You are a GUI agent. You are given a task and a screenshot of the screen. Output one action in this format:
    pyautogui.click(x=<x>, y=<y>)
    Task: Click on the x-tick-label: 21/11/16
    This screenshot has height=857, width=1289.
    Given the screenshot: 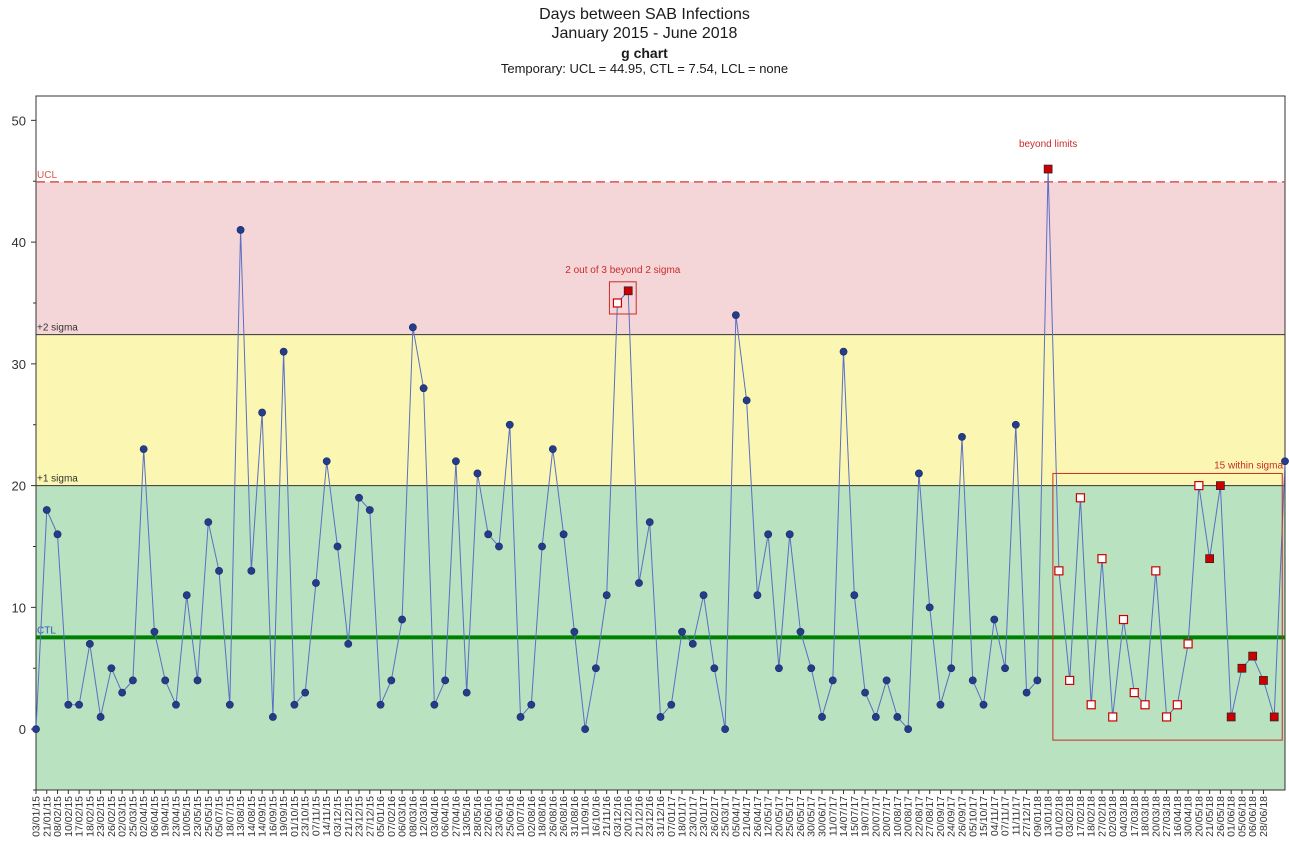 What is the action you would take?
    pyautogui.click(x=607, y=816)
    